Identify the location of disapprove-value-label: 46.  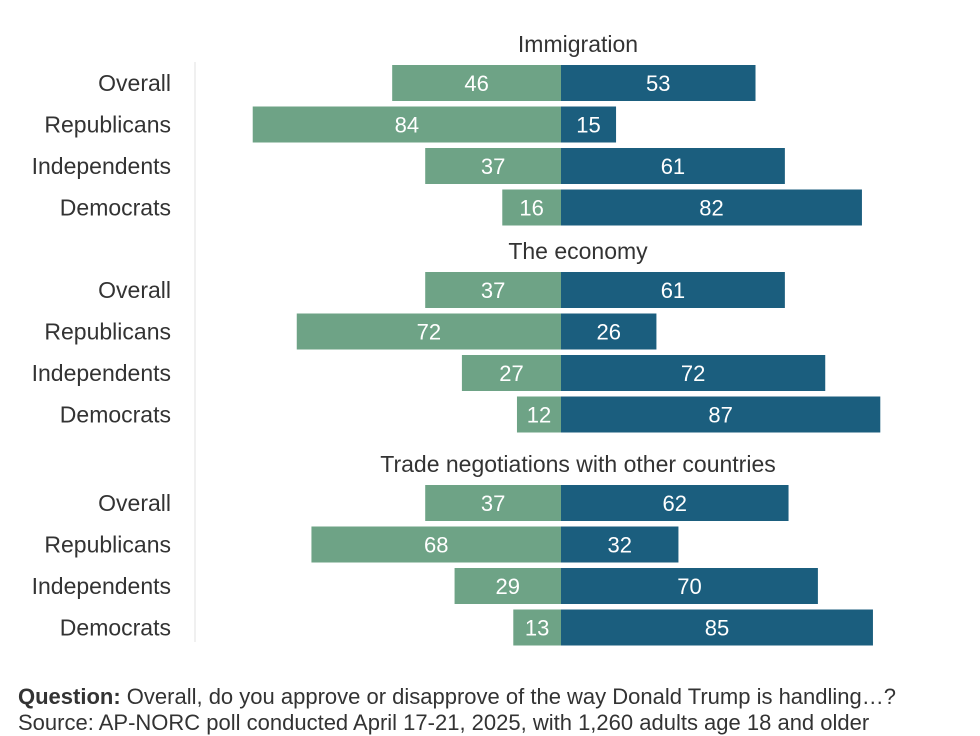
(476, 83).